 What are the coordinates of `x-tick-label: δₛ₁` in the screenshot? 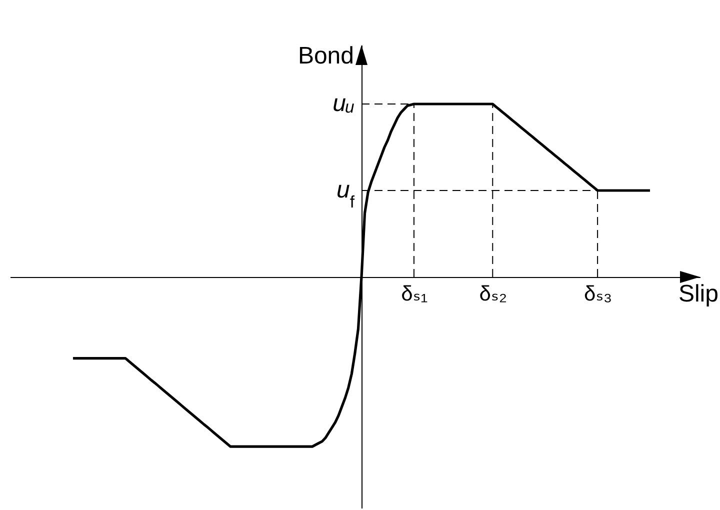 It's located at (414, 294).